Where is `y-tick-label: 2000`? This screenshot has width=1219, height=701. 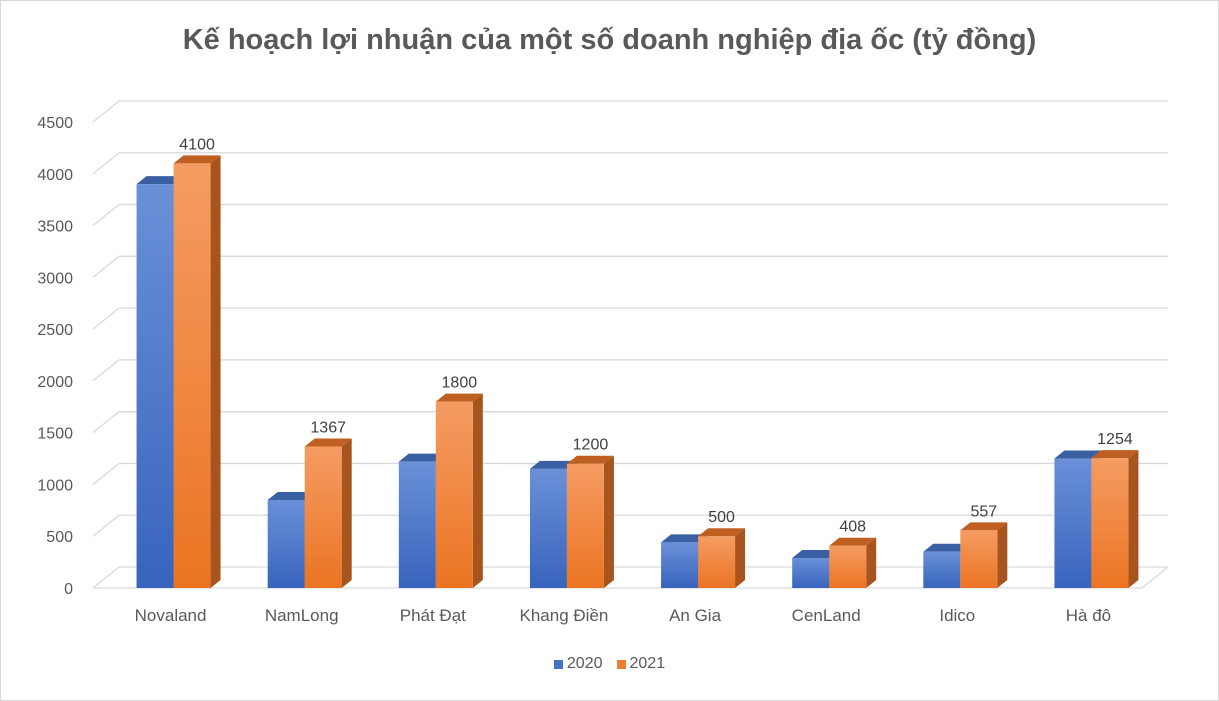 y-tick-label: 2000 is located at coordinates (55, 382).